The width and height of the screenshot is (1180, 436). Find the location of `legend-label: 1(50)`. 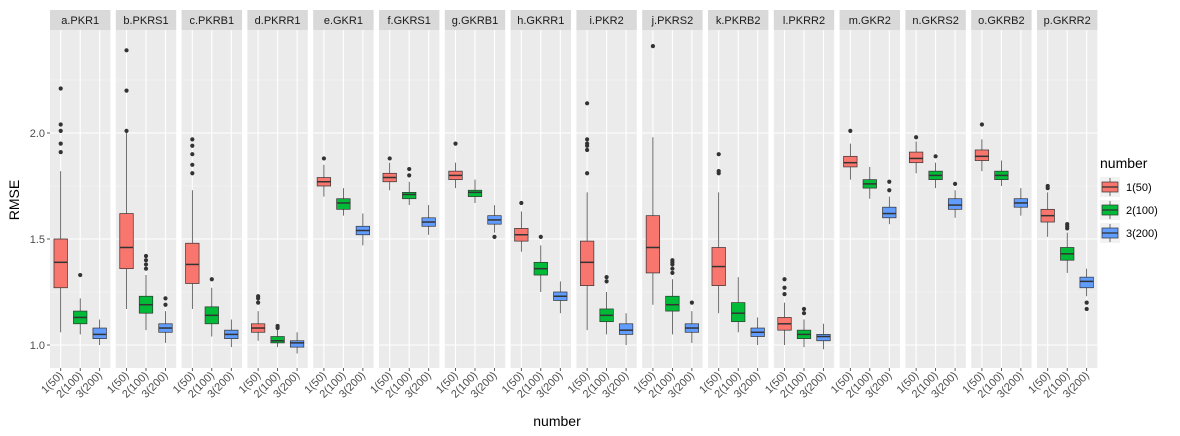

legend-label: 1(50) is located at coordinates (1139, 188).